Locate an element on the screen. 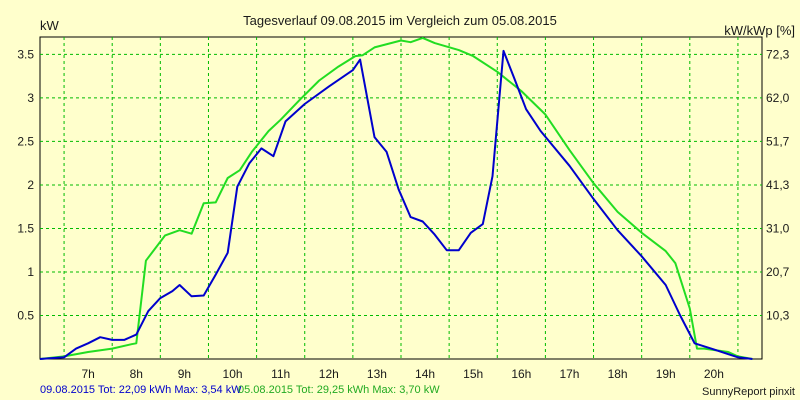  y-tick-label-left: 2 is located at coordinates (30, 185).